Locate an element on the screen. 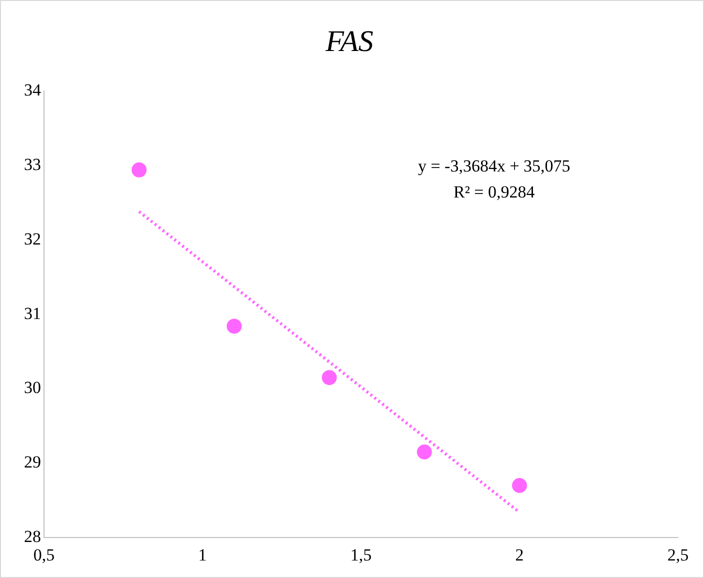  y-tick-label: 32 is located at coordinates (32, 238).